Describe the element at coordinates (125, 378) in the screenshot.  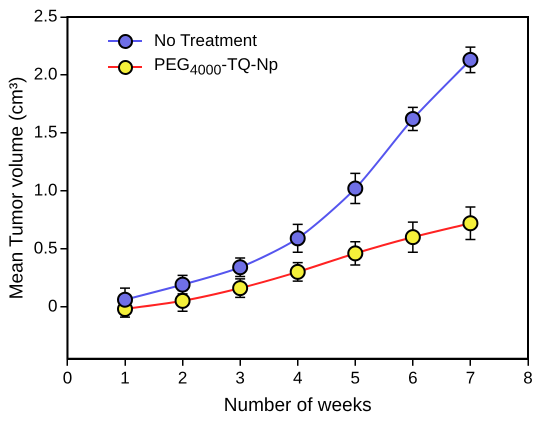
I see `x-tick-label: 1` at that location.